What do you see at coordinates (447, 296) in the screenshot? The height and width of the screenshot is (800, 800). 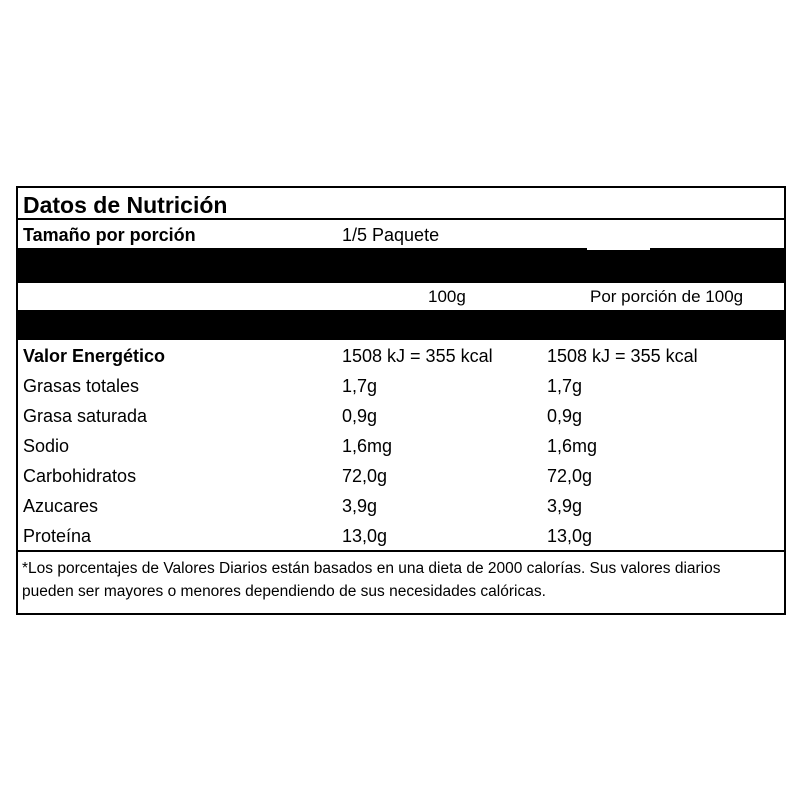 I see `column-header: 100g` at bounding box center [447, 296].